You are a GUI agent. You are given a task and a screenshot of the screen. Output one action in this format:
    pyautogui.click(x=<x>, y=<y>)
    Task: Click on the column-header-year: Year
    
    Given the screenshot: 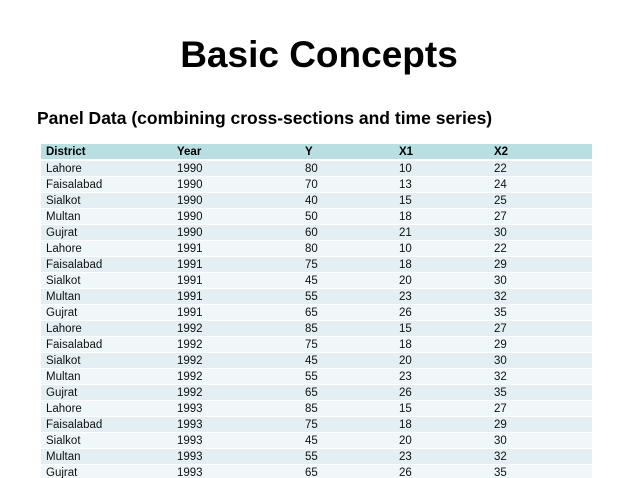 What is the action you would take?
    pyautogui.click(x=236, y=152)
    